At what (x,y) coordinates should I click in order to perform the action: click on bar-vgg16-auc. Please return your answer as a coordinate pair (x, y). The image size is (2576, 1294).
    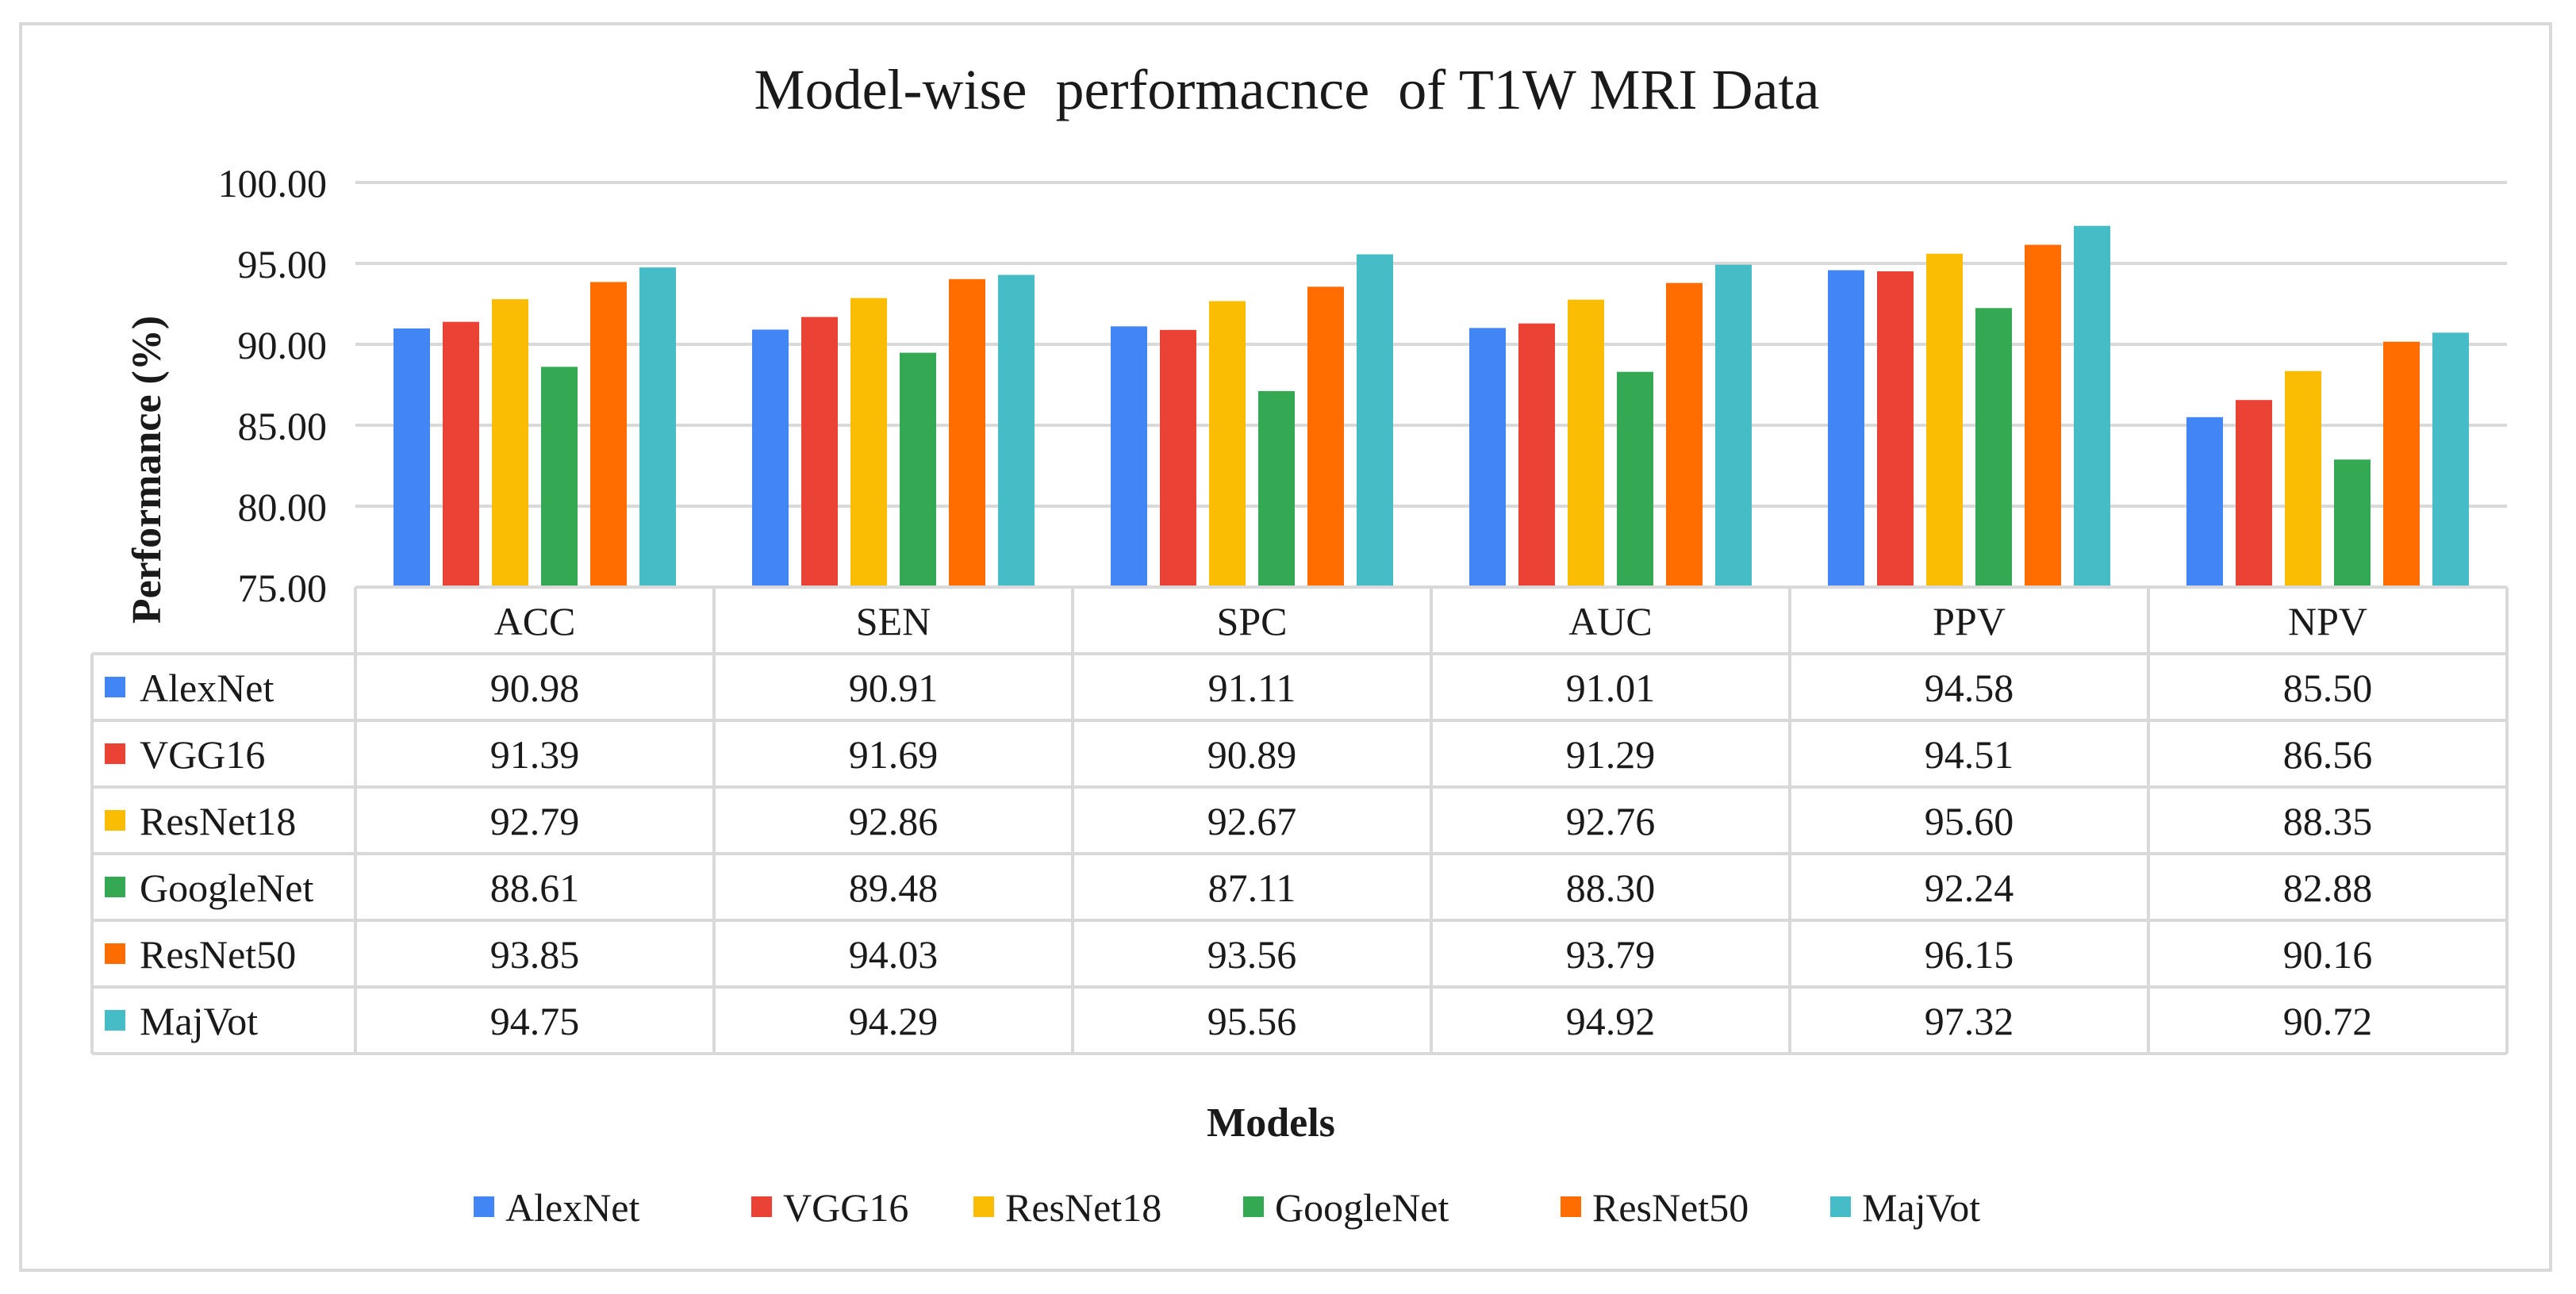
    Looking at the image, I should click on (1536, 455).